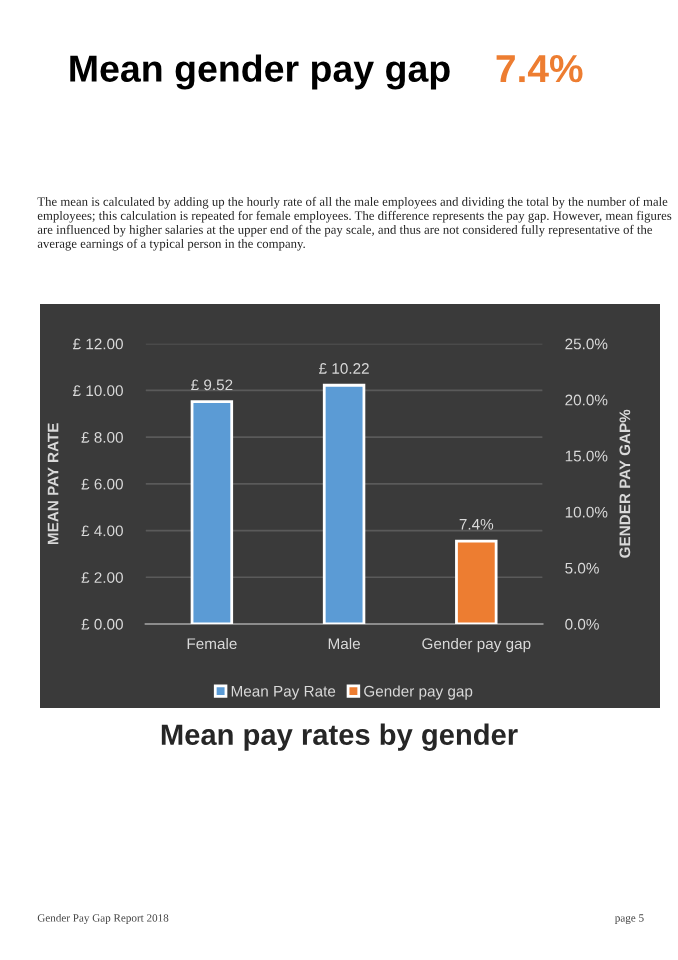  Describe the element at coordinates (260, 72) in the screenshot. I see `chart-title: Mean gender pay gap` at that location.